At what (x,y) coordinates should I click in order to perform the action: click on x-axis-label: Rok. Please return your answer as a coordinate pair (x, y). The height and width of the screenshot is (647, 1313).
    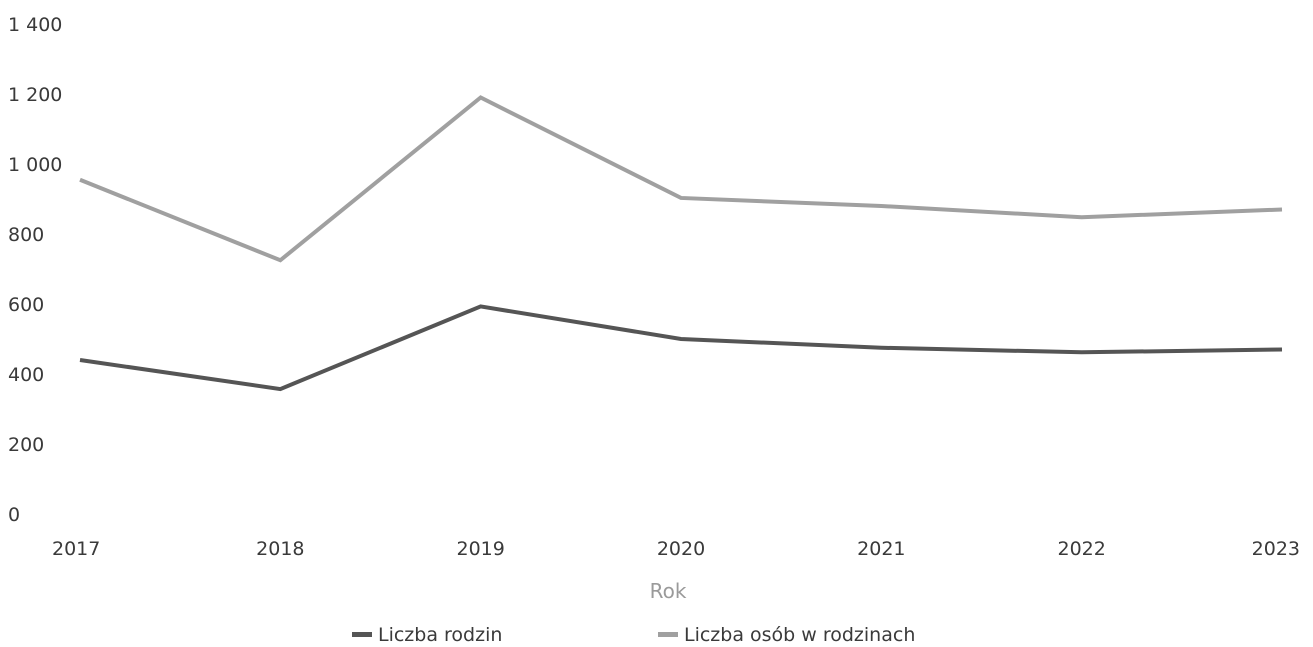
    Looking at the image, I should click on (668, 591).